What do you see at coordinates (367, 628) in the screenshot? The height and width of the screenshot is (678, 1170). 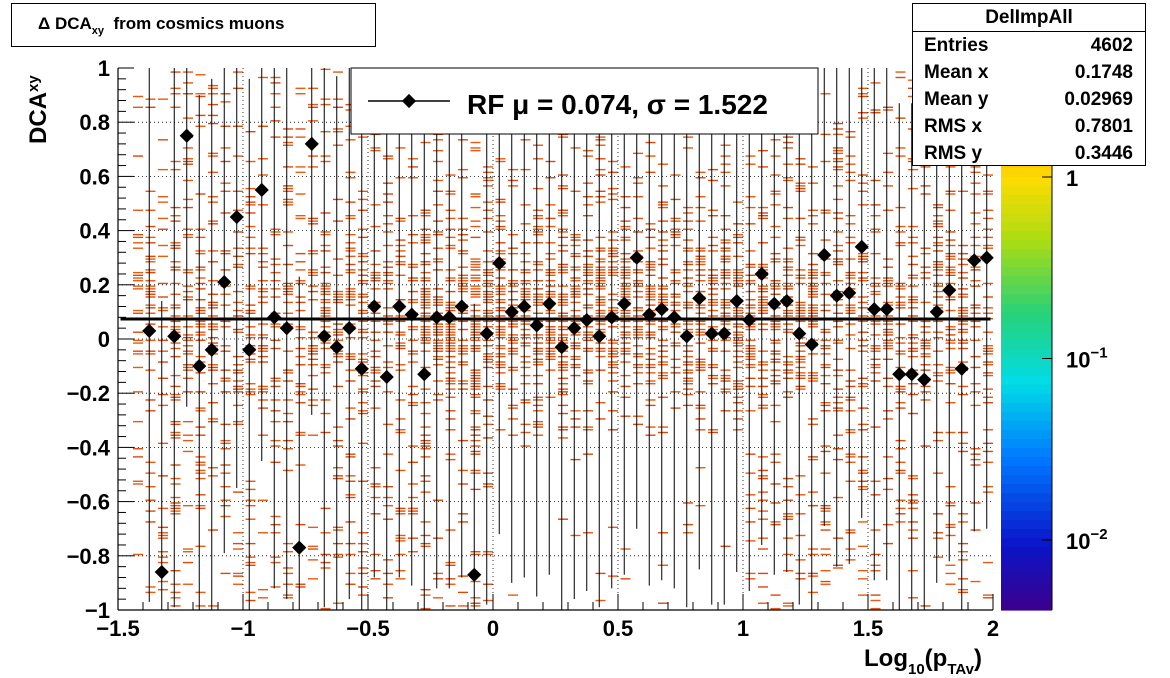 I see `x-tick-label: −0.5` at bounding box center [367, 628].